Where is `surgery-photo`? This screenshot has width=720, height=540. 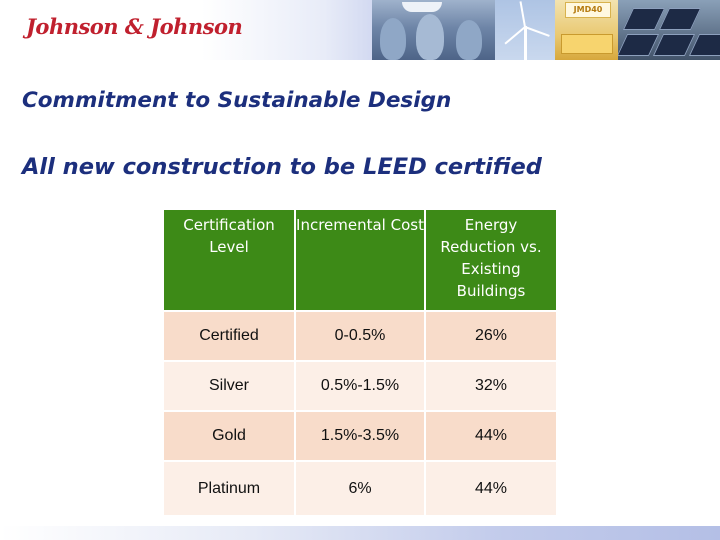
surgery-photo is located at coordinates (433, 30).